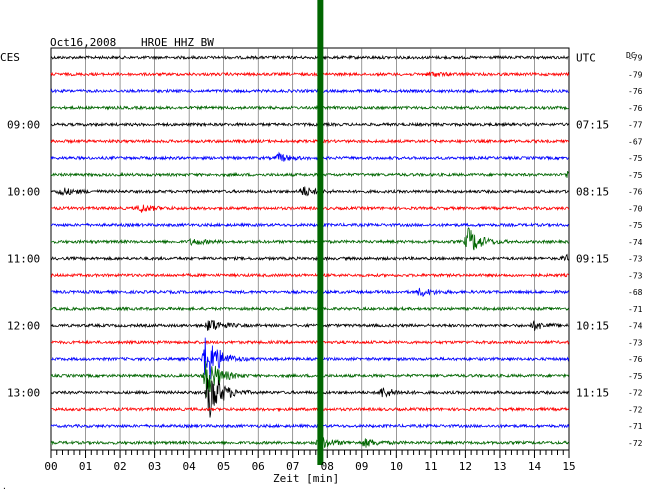 The image size is (650, 494). I want to click on date-label: Oct16,2008, so click(83, 42).